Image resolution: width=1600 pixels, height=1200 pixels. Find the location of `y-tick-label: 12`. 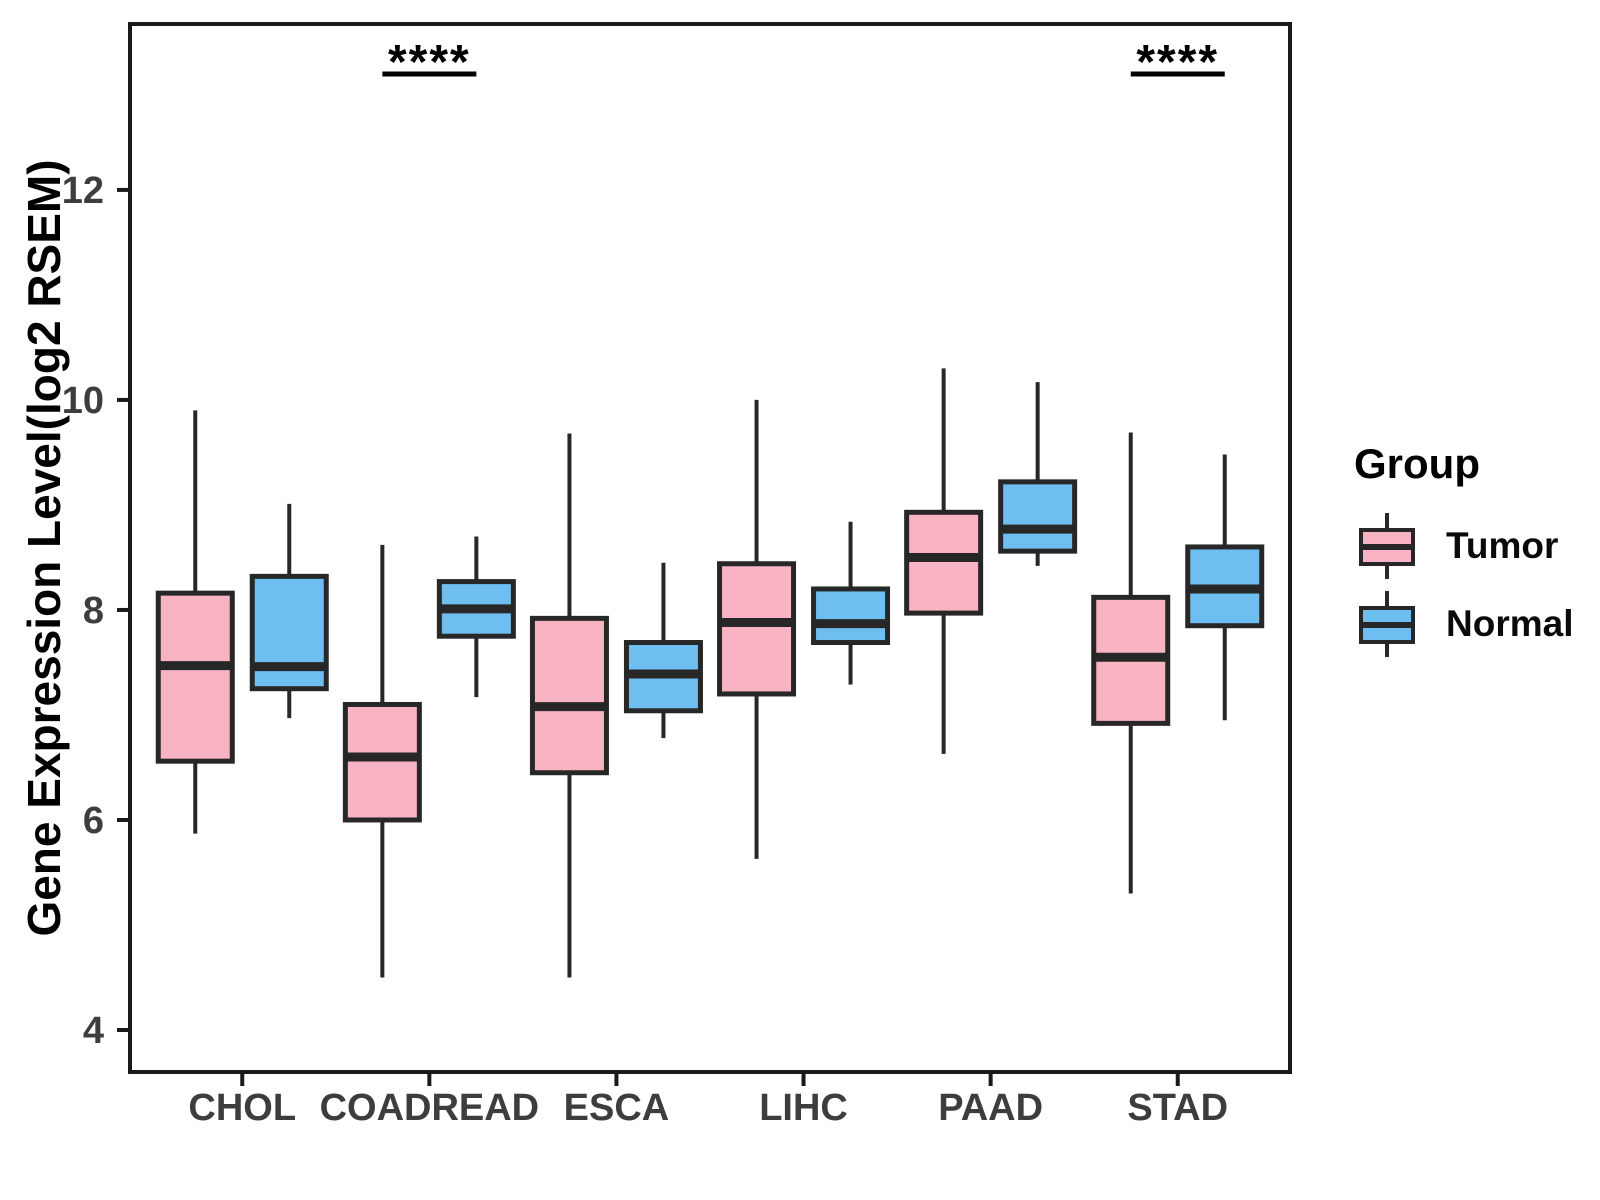

y-tick-label: 12 is located at coordinates (83, 191).